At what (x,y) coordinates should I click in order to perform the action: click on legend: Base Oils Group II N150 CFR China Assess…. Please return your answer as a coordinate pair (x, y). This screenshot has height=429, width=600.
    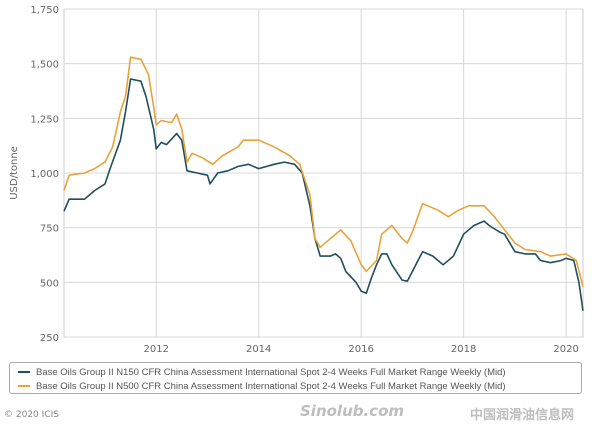
    Looking at the image, I should click on (295, 378).